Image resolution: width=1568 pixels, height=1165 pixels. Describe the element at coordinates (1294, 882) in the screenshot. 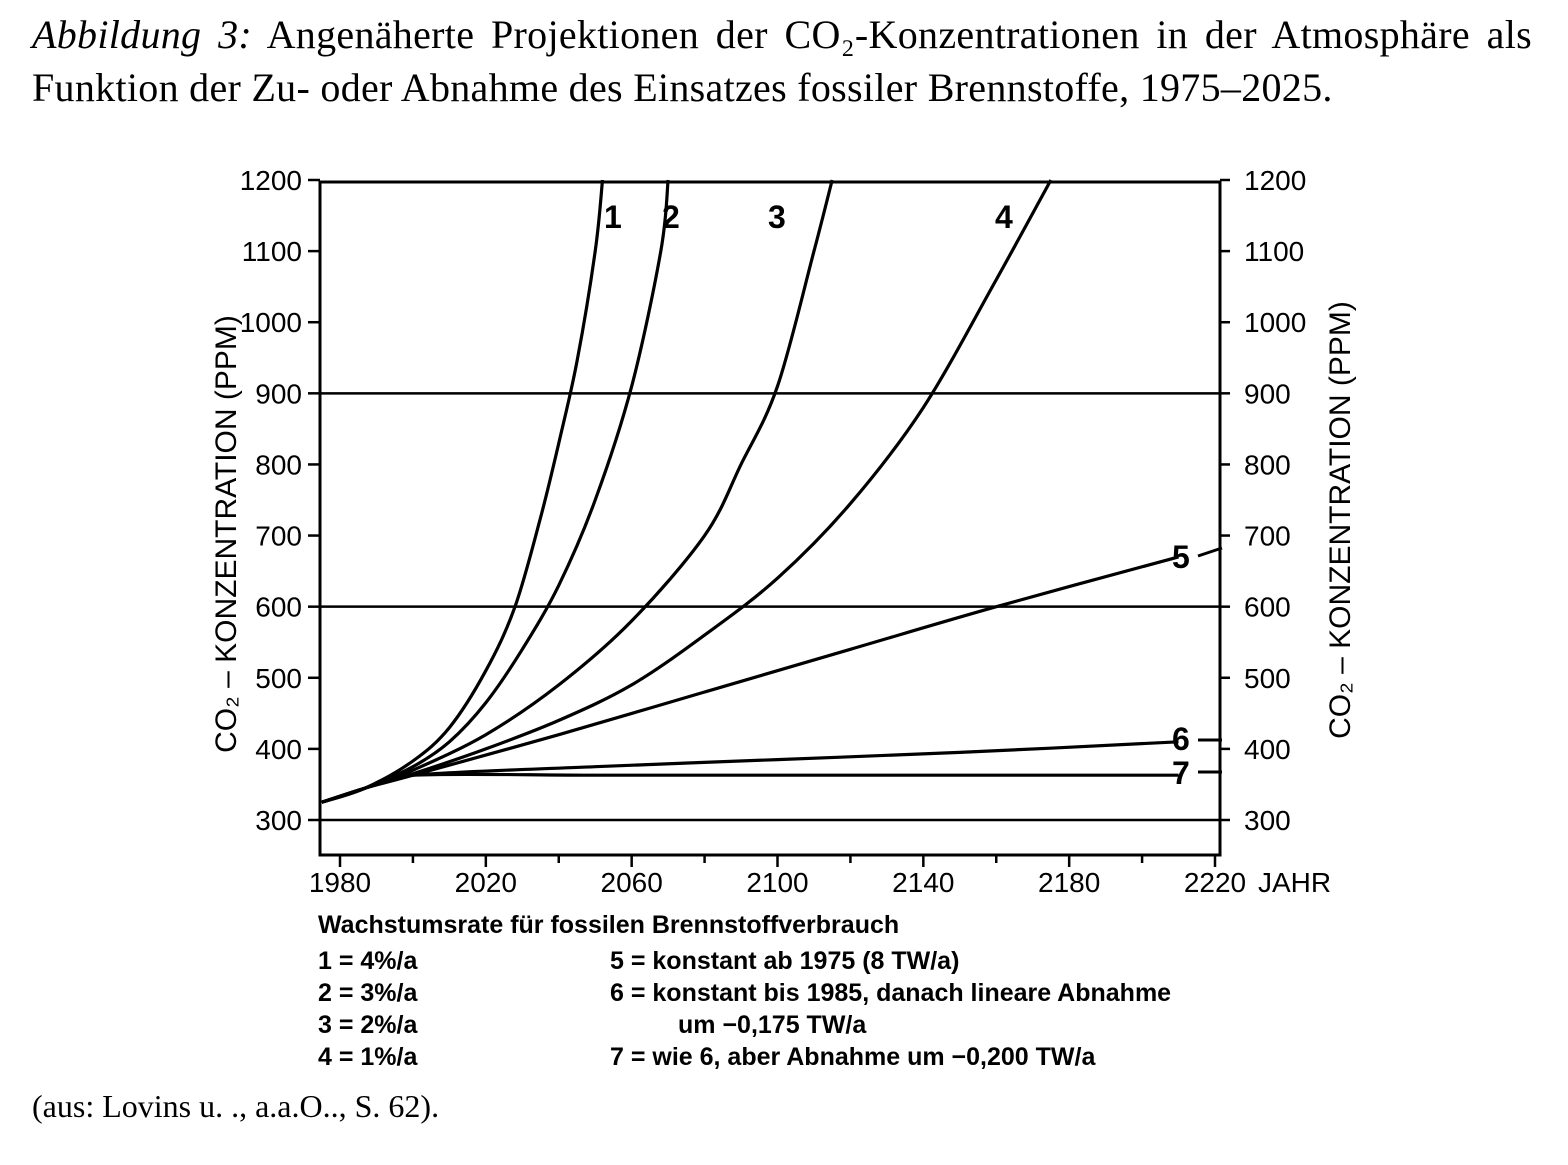

I see `x-axis-label: JAHR` at that location.